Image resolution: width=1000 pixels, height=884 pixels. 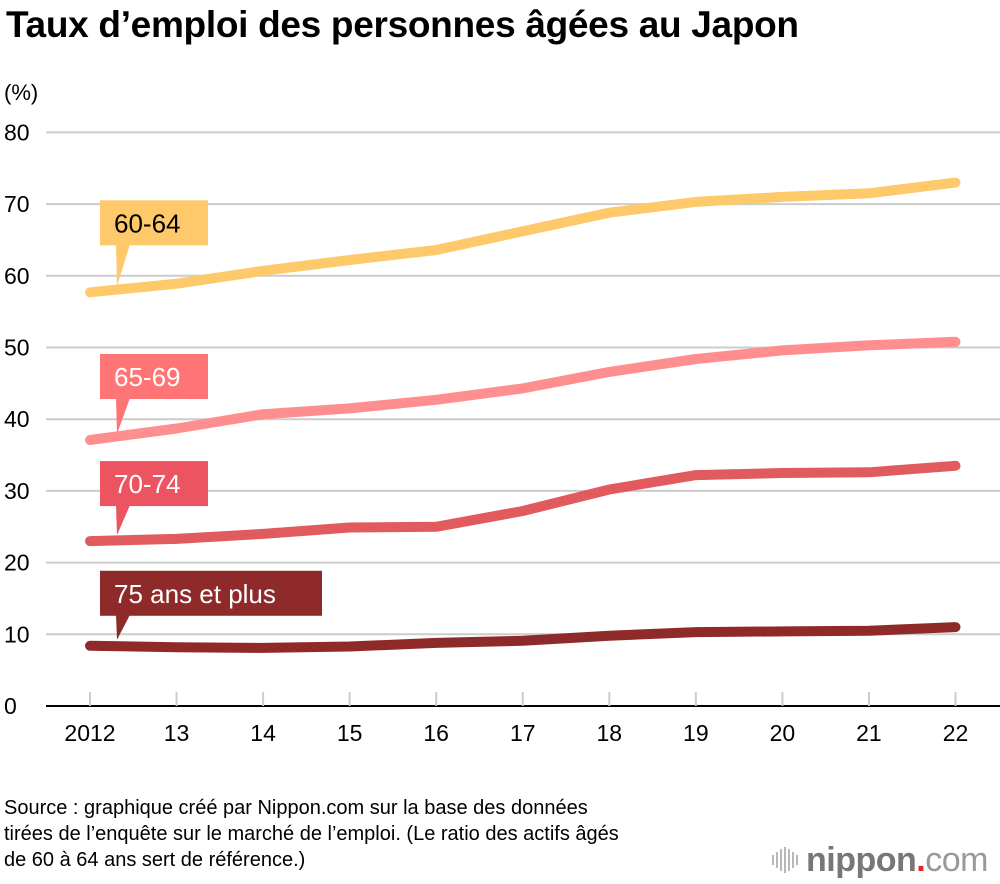 I want to click on label-text: 70-74, so click(x=147, y=484).